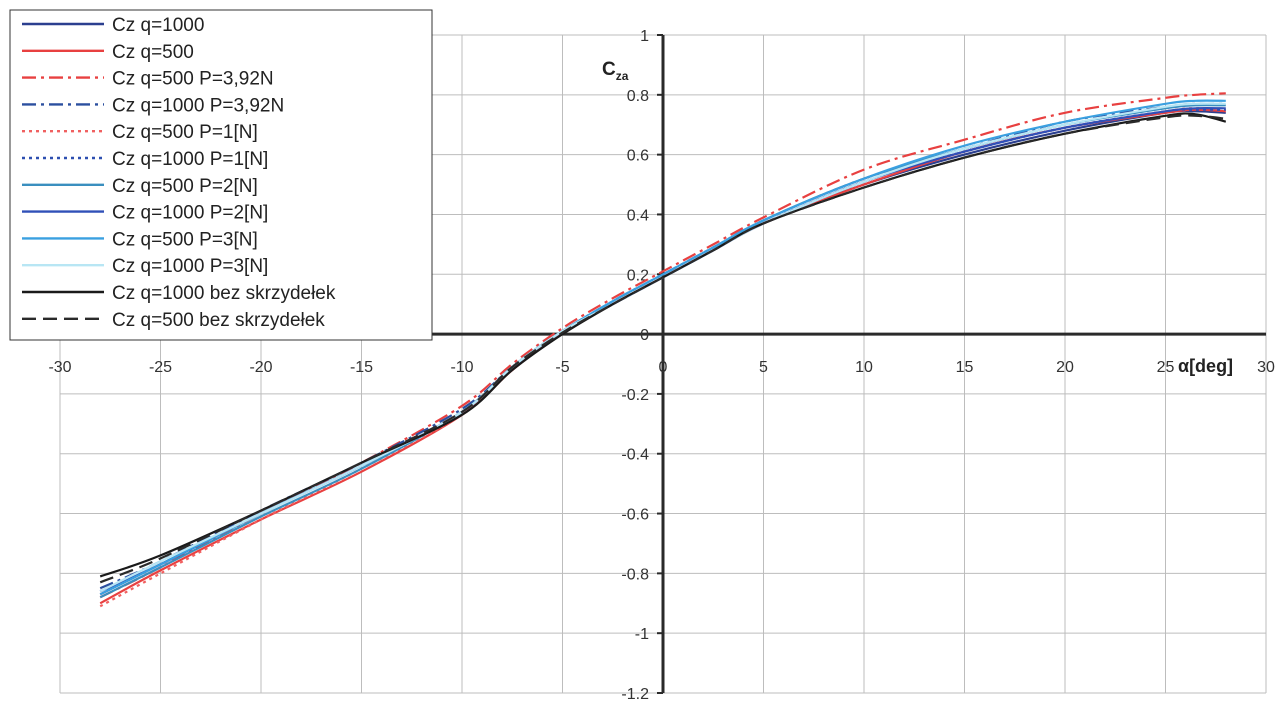 The image size is (1280, 709). I want to click on x-tick-labels: -30 -25 -20 -15 -10 -5 0 5 10 15 20 25 30, so click(661, 367).